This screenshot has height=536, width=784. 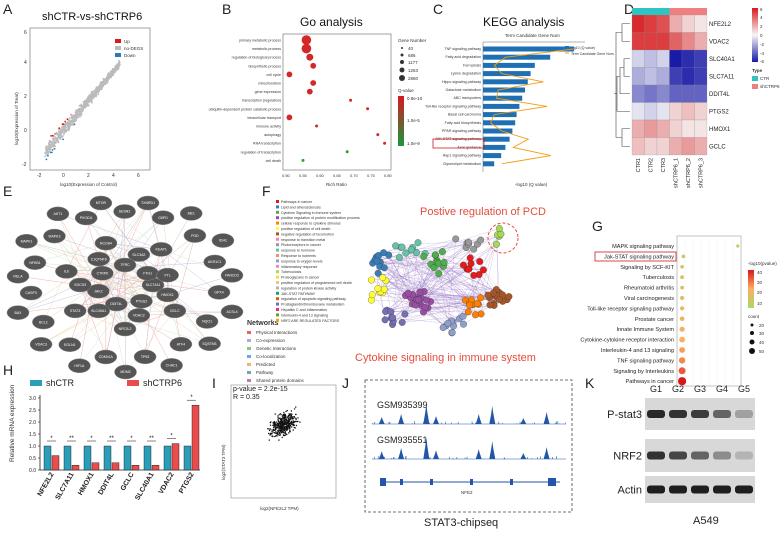 I want to click on g-pathway-label: Innate Immune System, so click(x=645, y=330).